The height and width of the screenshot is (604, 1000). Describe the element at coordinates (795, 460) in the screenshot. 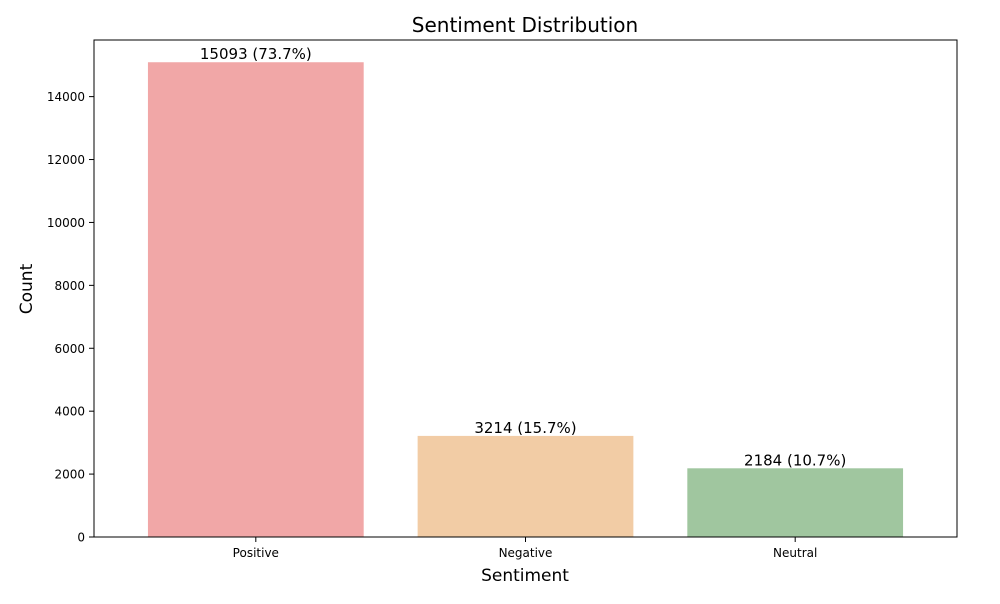

I see `bar-value-label: 2184 (10.7%)` at that location.